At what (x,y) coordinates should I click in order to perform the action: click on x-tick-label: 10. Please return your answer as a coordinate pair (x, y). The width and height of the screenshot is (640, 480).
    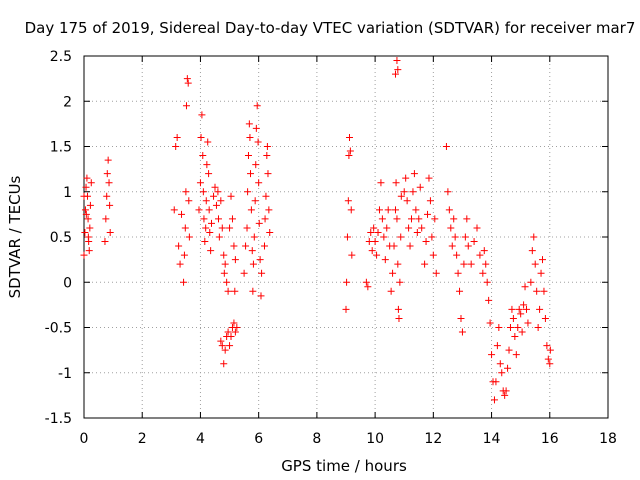
    Looking at the image, I should click on (375, 439).